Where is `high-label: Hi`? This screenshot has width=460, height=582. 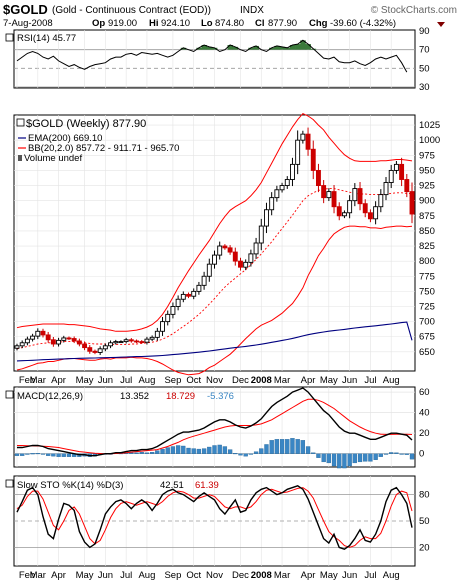
high-label: Hi is located at coordinates (154, 23).